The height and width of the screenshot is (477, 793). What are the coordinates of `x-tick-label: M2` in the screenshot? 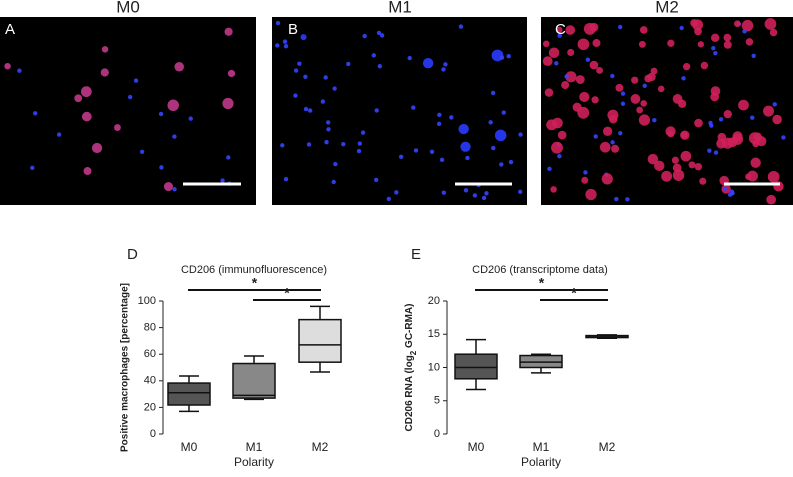 It's located at (607, 447).